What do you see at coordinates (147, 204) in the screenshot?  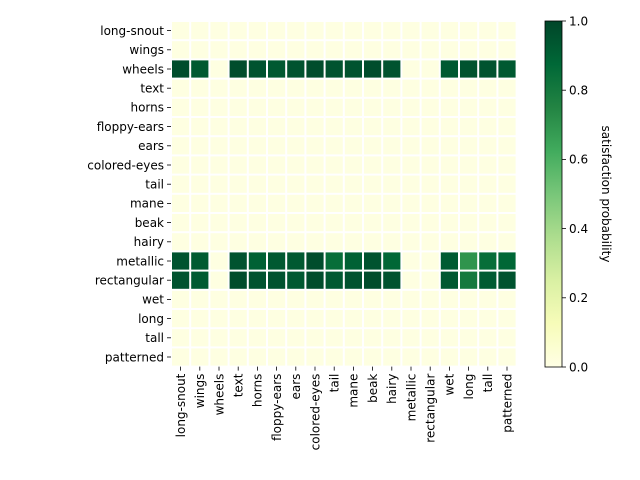 I see `y-tick-label: mane` at bounding box center [147, 204].